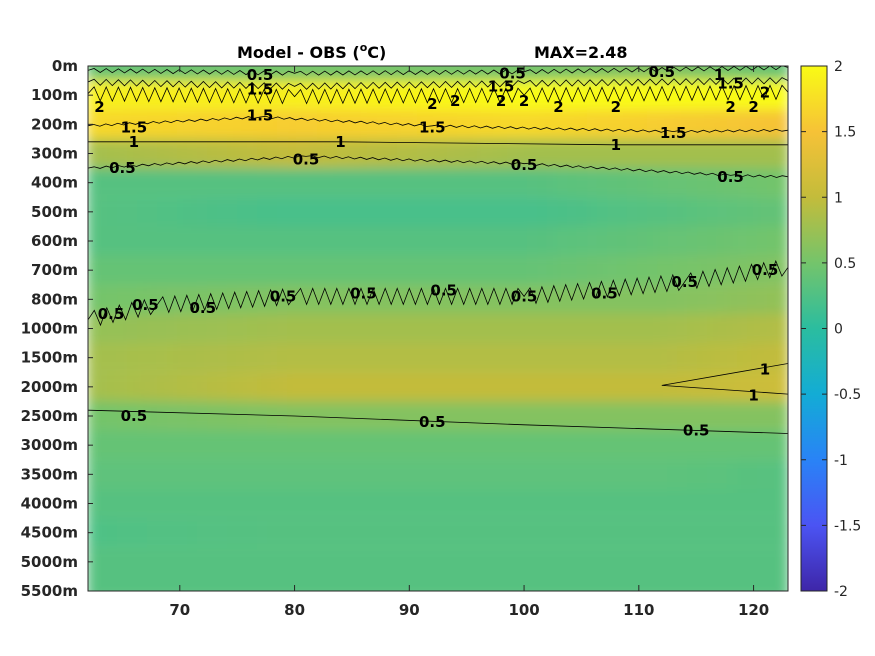 Image resolution: width=875 pixels, height=656 pixels. What do you see at coordinates (847, 526) in the screenshot?
I see `colorbar-tick-label: -1.5` at bounding box center [847, 526].